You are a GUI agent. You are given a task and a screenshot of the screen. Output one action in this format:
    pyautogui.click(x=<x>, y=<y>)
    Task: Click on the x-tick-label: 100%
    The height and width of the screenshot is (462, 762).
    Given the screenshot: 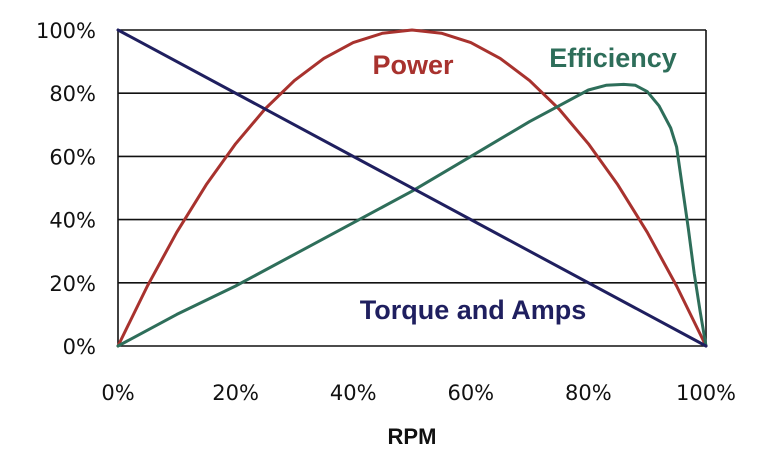 What is the action you would take?
    pyautogui.click(x=706, y=393)
    